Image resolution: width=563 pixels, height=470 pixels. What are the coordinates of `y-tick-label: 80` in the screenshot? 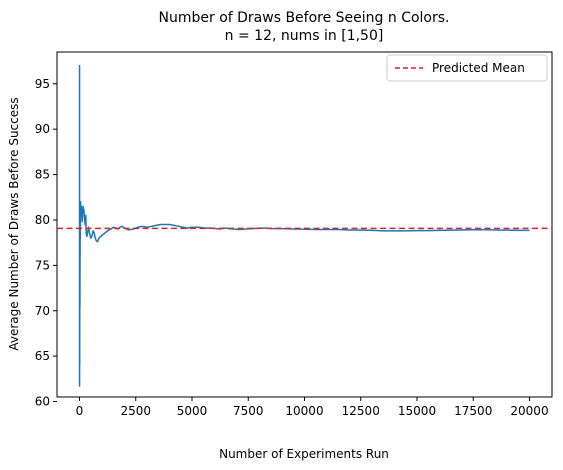 It's located at (42, 220).